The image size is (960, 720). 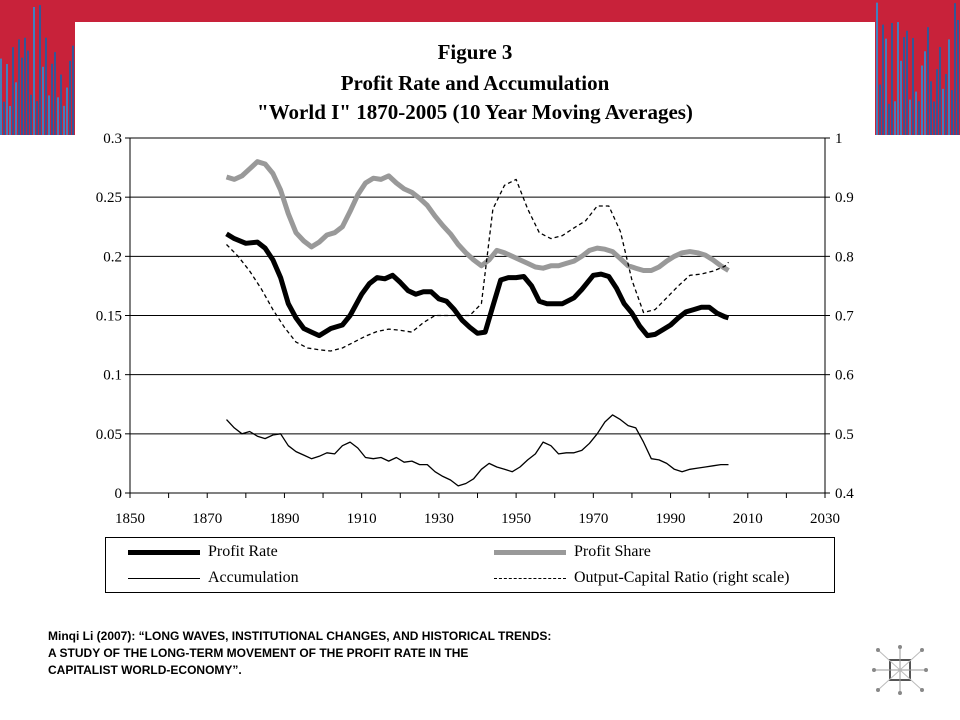 I want to click on legend-swatch-profit-share, so click(x=530, y=552).